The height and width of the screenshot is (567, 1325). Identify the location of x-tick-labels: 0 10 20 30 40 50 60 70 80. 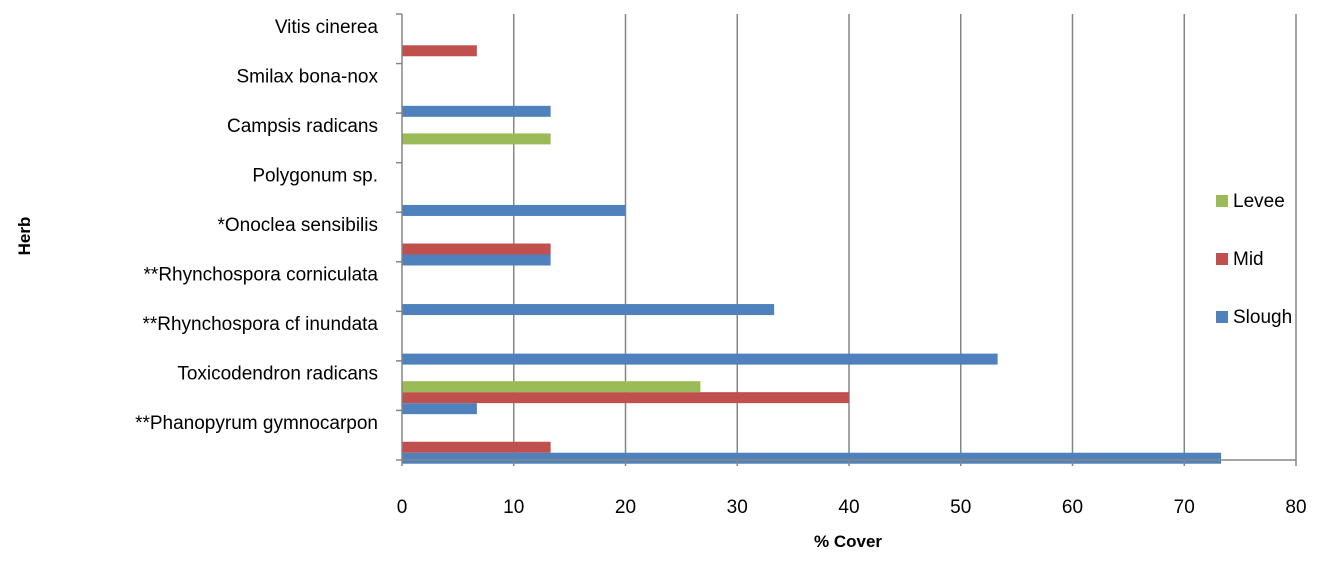
(852, 507).